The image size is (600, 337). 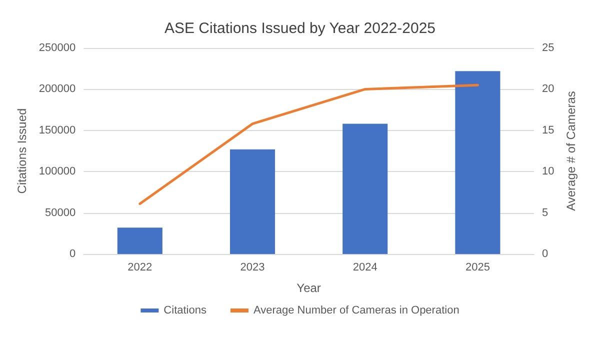 I want to click on y2-axis-title: Average # of Cameras, so click(x=571, y=151).